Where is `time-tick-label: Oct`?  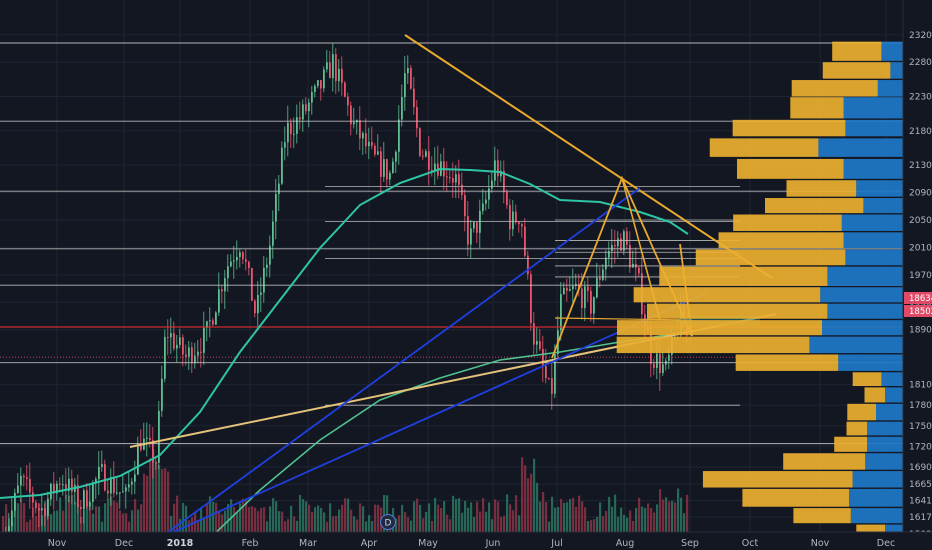 time-tick-label: Oct is located at coordinates (750, 543).